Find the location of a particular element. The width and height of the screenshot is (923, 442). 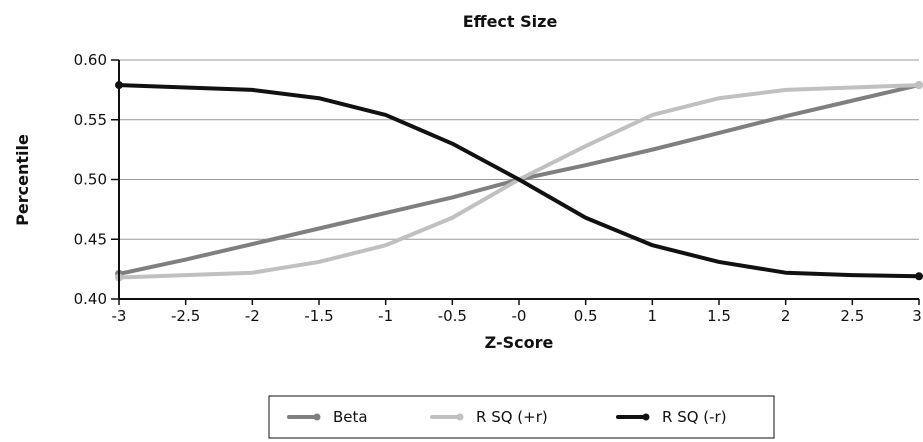

y-axis-title: Percentile is located at coordinates (22, 180).